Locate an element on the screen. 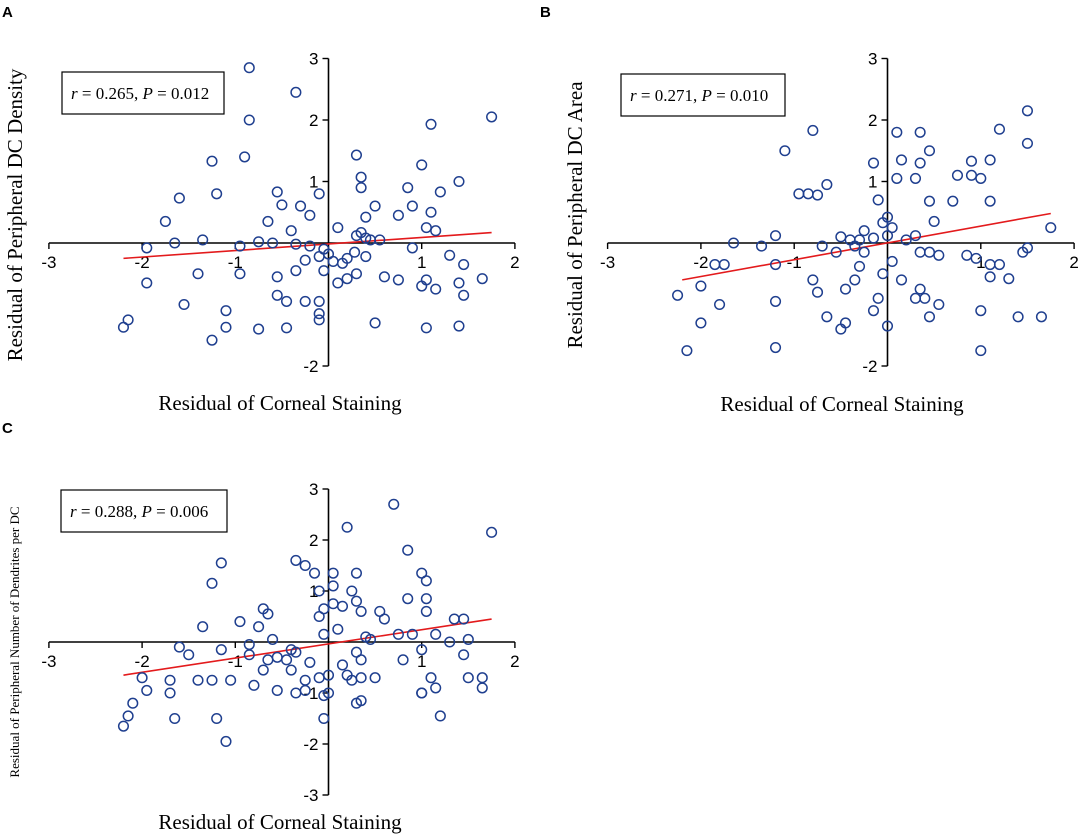 This screenshot has height=839, width=1084. panel-c-points is located at coordinates (307, 623).